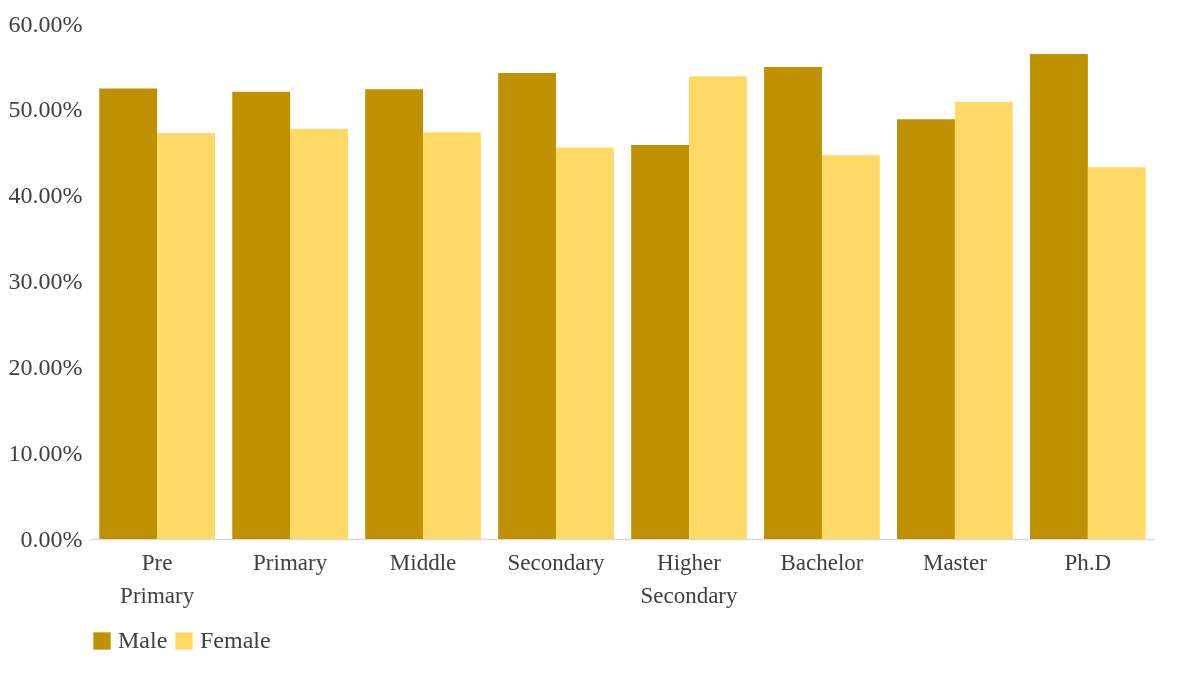 This screenshot has height=677, width=1204. What do you see at coordinates (822, 562) in the screenshot?
I see `x-tick-label: Bachelor` at bounding box center [822, 562].